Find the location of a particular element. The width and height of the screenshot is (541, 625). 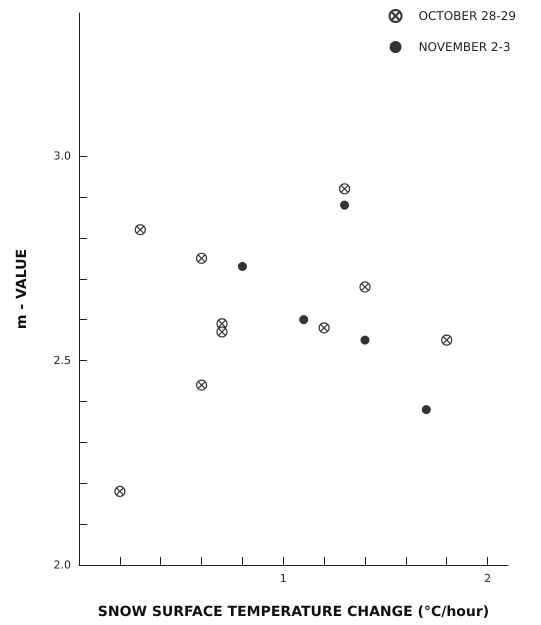

y-axis-title: m - VALUE is located at coordinates (22, 289).